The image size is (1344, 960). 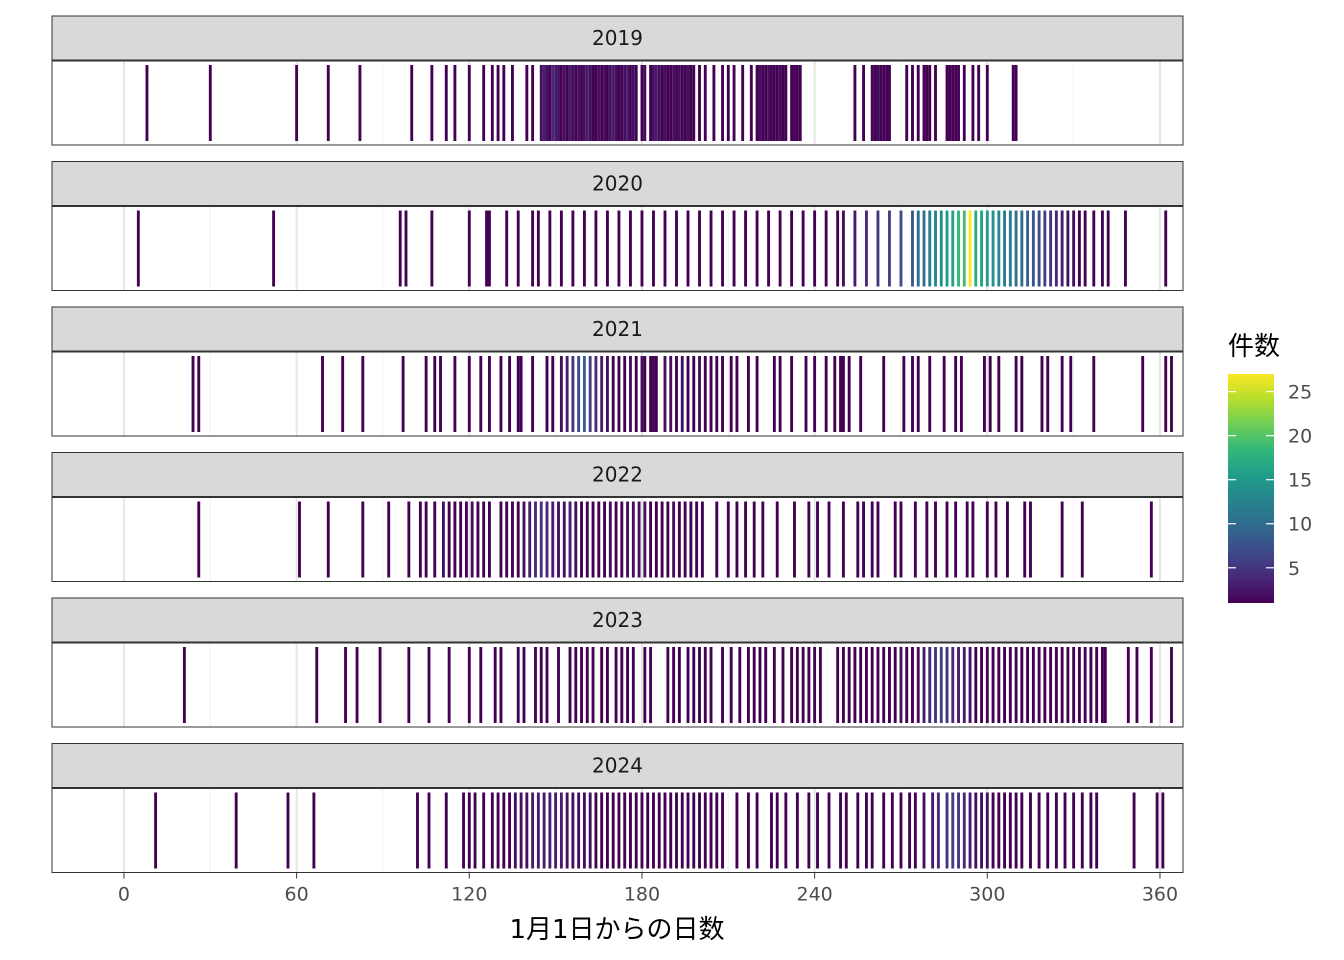 What do you see at coordinates (469, 895) in the screenshot?
I see `x-tick-label: 120` at bounding box center [469, 895].